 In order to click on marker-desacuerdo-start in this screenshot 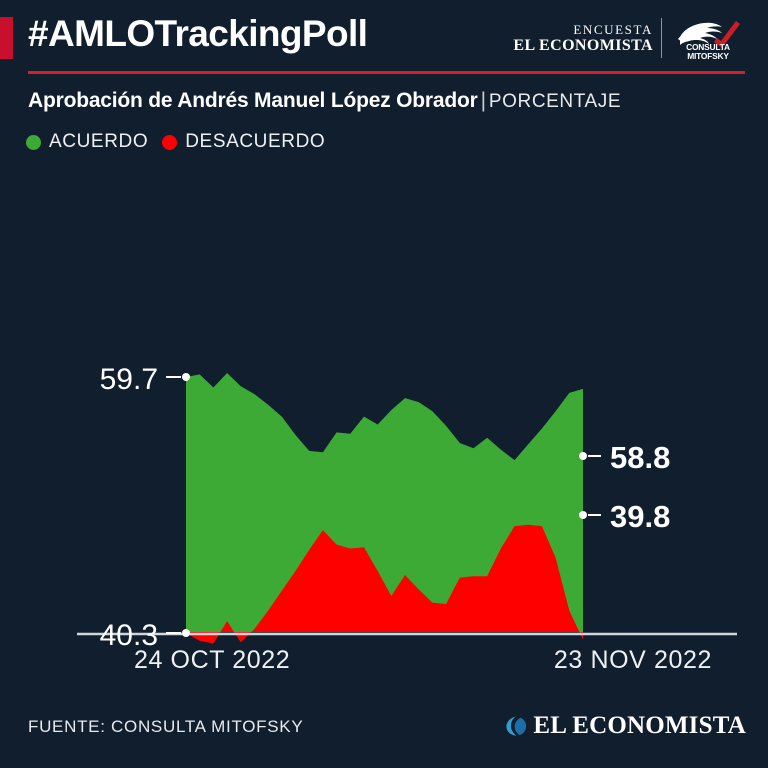, I will do `click(186, 633)`.